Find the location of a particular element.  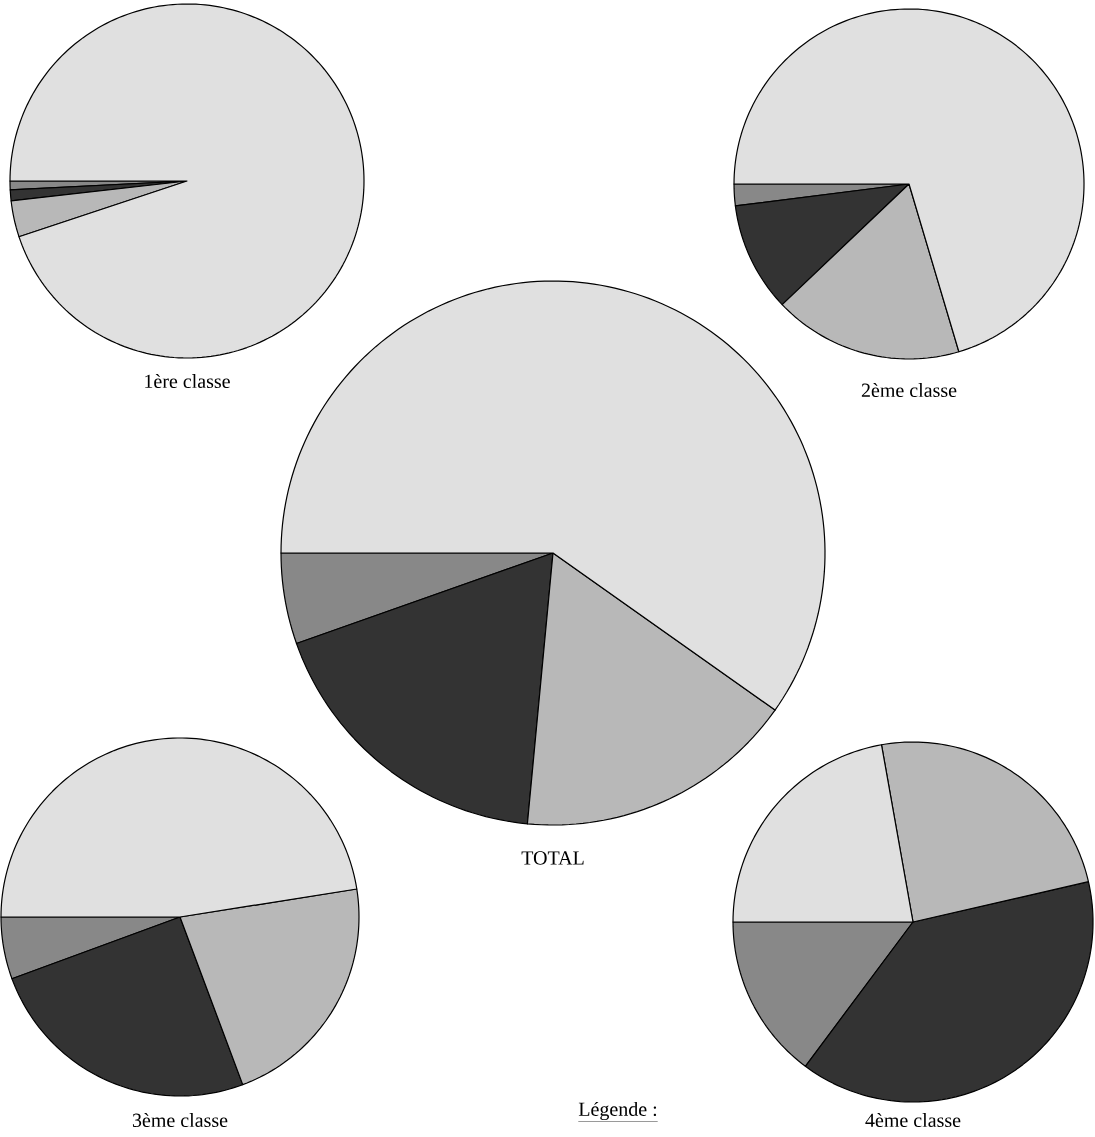

text: 2ème classe is located at coordinates (909, 390).